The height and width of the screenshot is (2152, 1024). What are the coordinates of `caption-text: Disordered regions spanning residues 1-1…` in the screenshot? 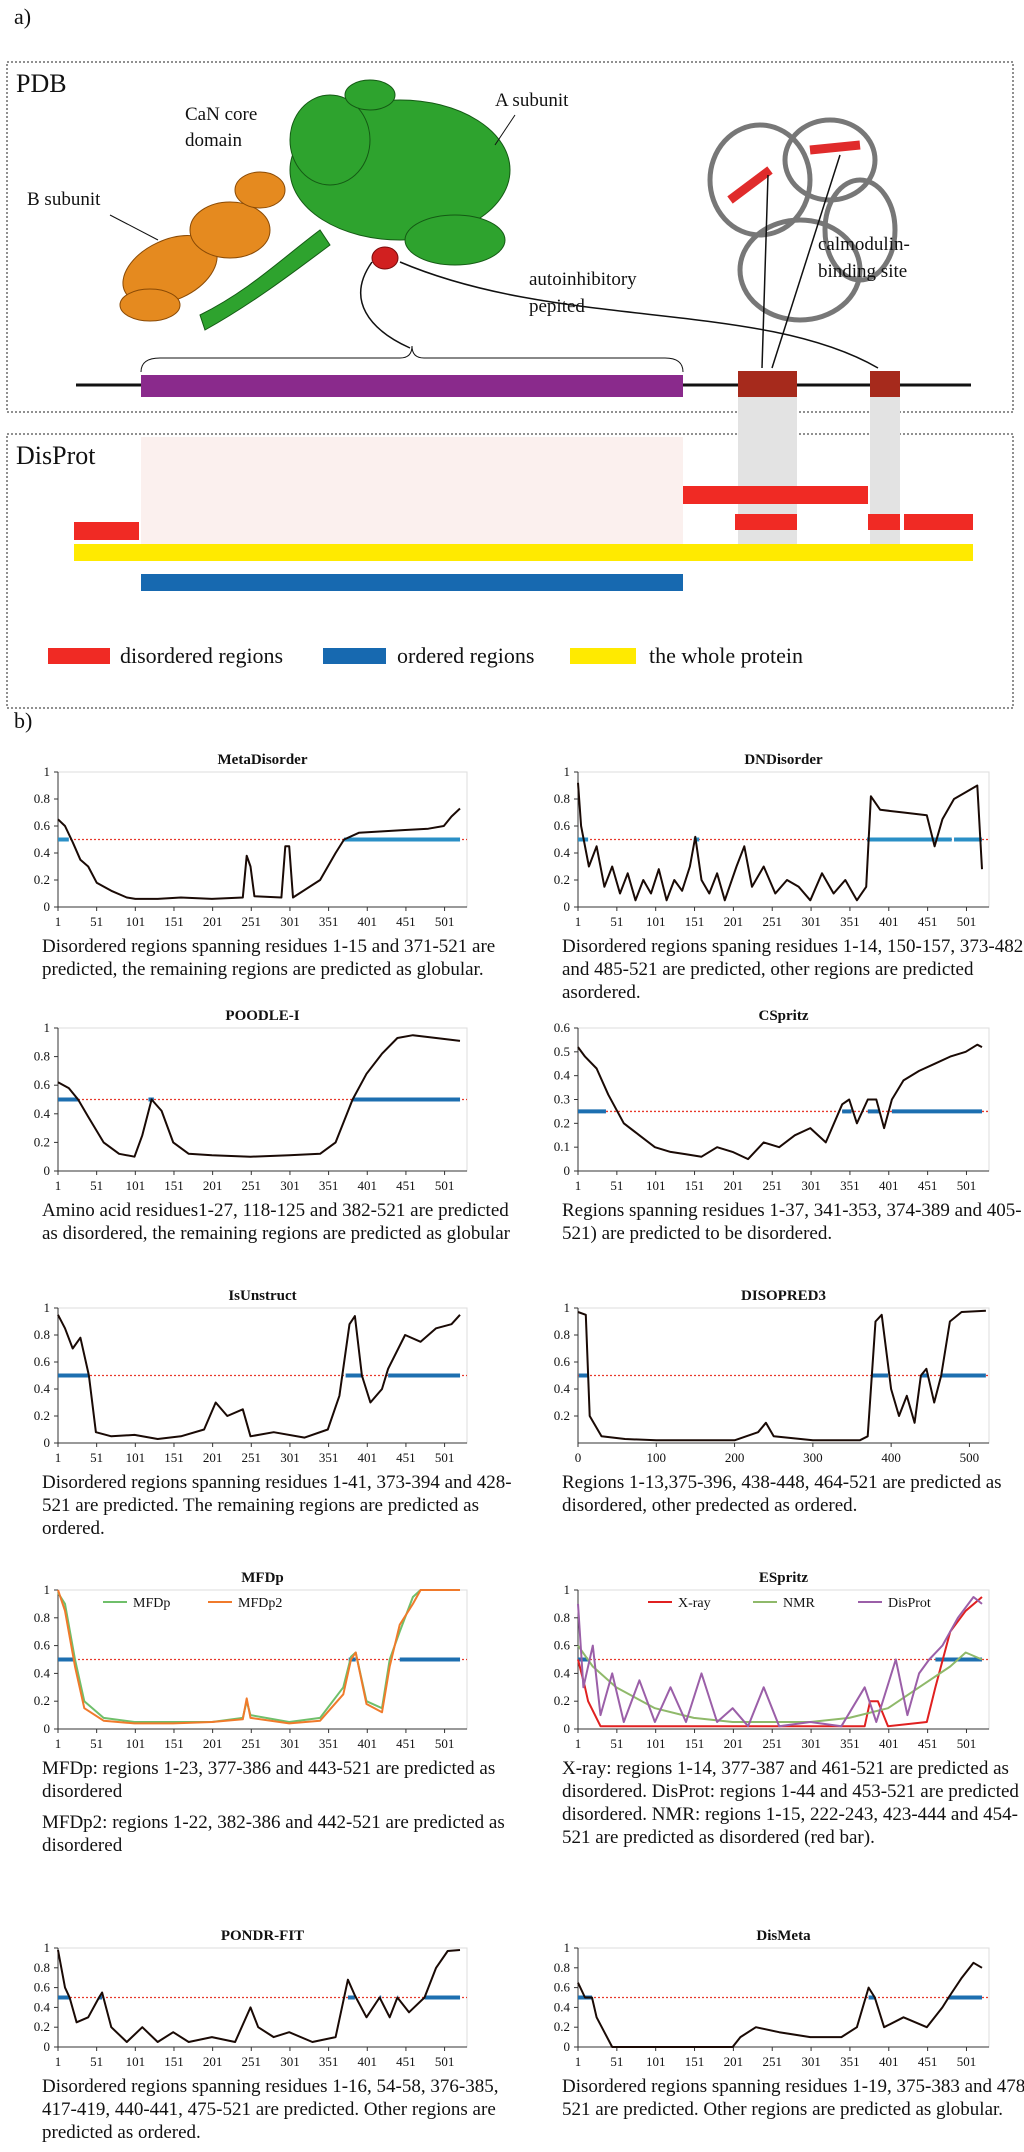 It's located at (269, 958).